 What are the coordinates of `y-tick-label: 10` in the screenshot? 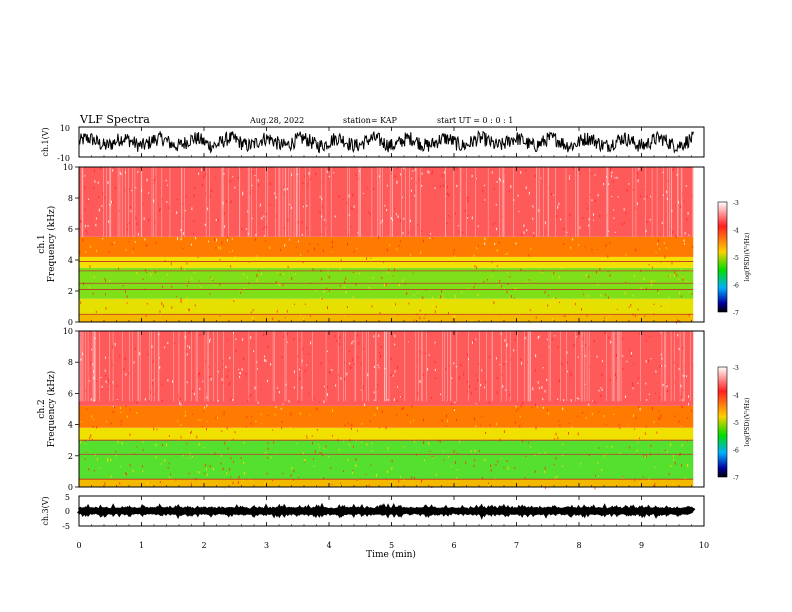 It's located at (68, 167).